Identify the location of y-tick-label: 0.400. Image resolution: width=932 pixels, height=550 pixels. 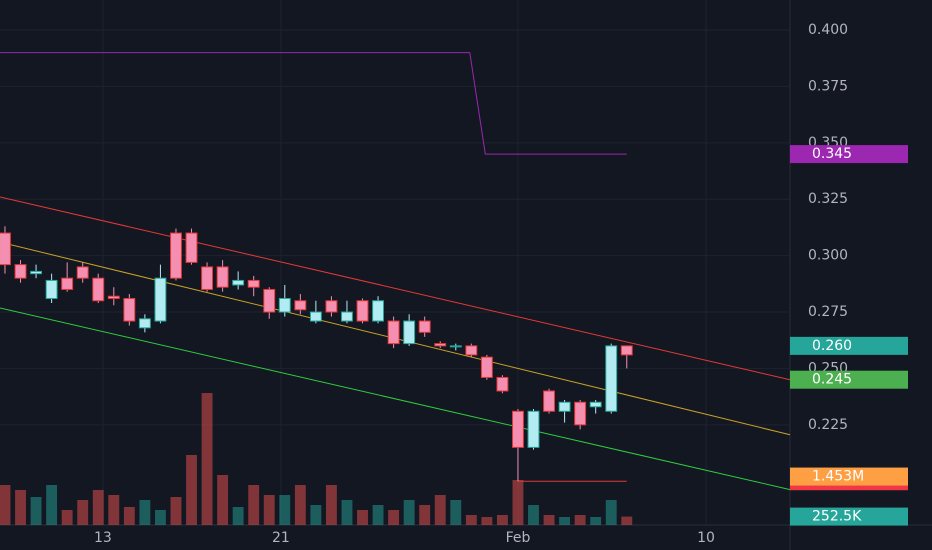
(828, 30).